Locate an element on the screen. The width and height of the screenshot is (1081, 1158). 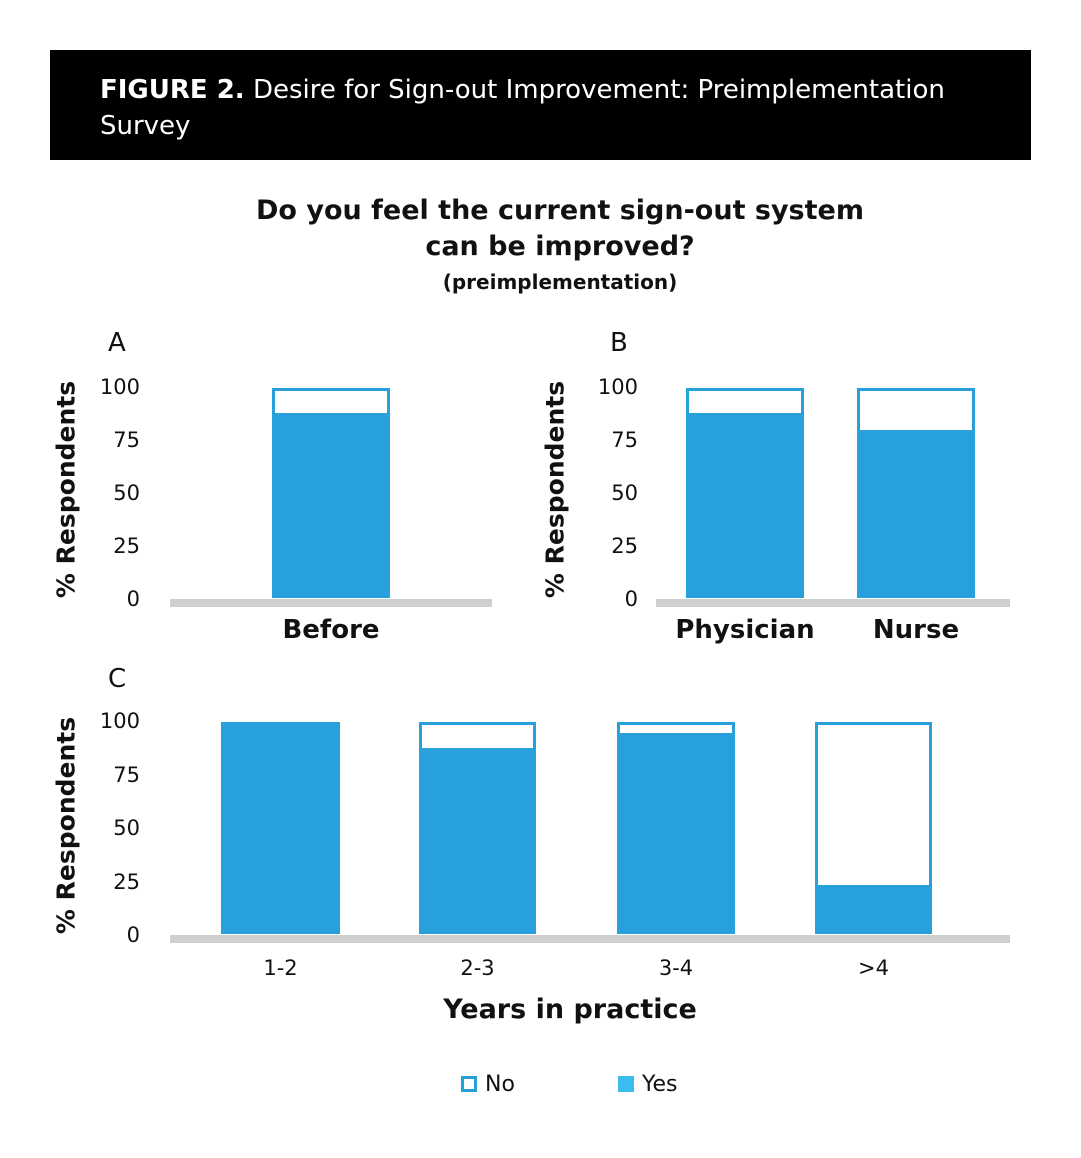
legend-swatch-no is located at coordinates (469, 1084).